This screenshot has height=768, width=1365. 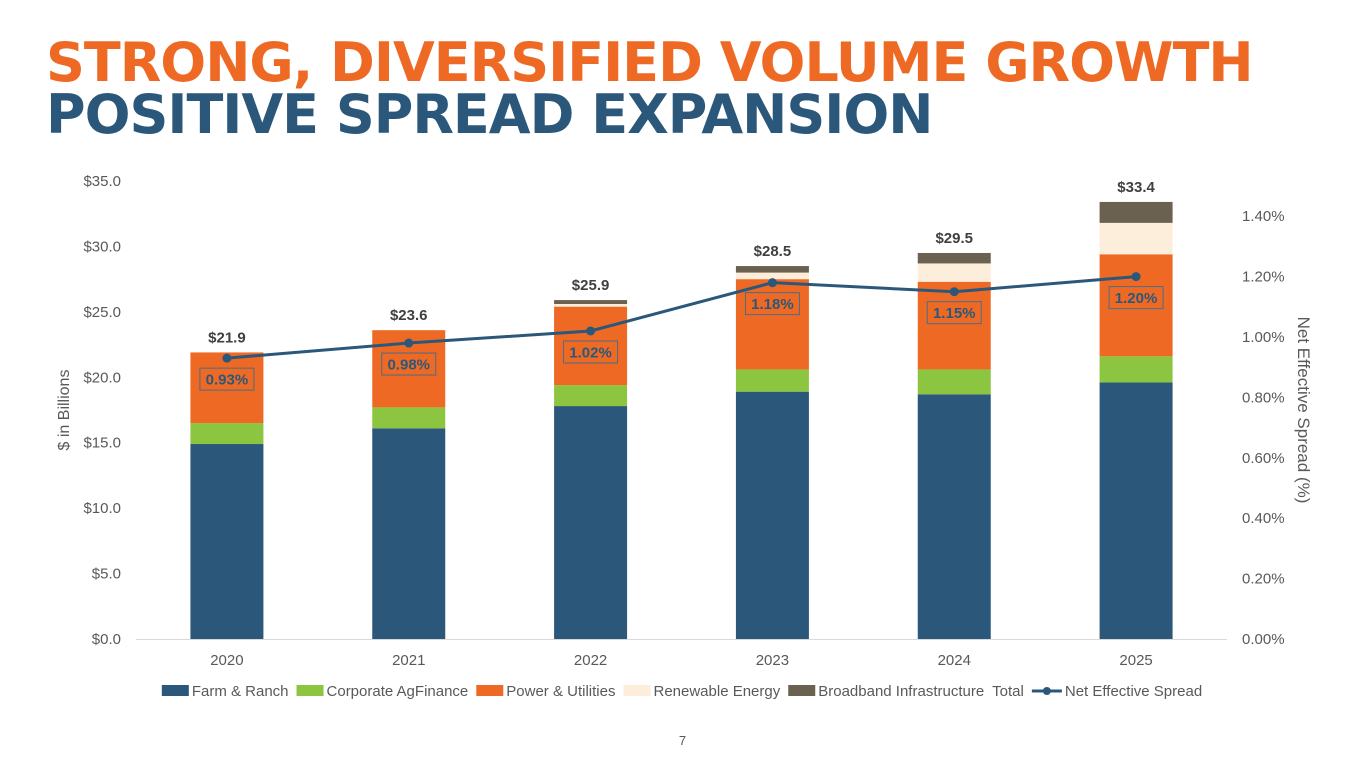 What do you see at coordinates (650, 62) in the screenshot?
I see `slide-title-line-1: STRONG, DIVERSIFIED VOLUME GROWTH` at bounding box center [650, 62].